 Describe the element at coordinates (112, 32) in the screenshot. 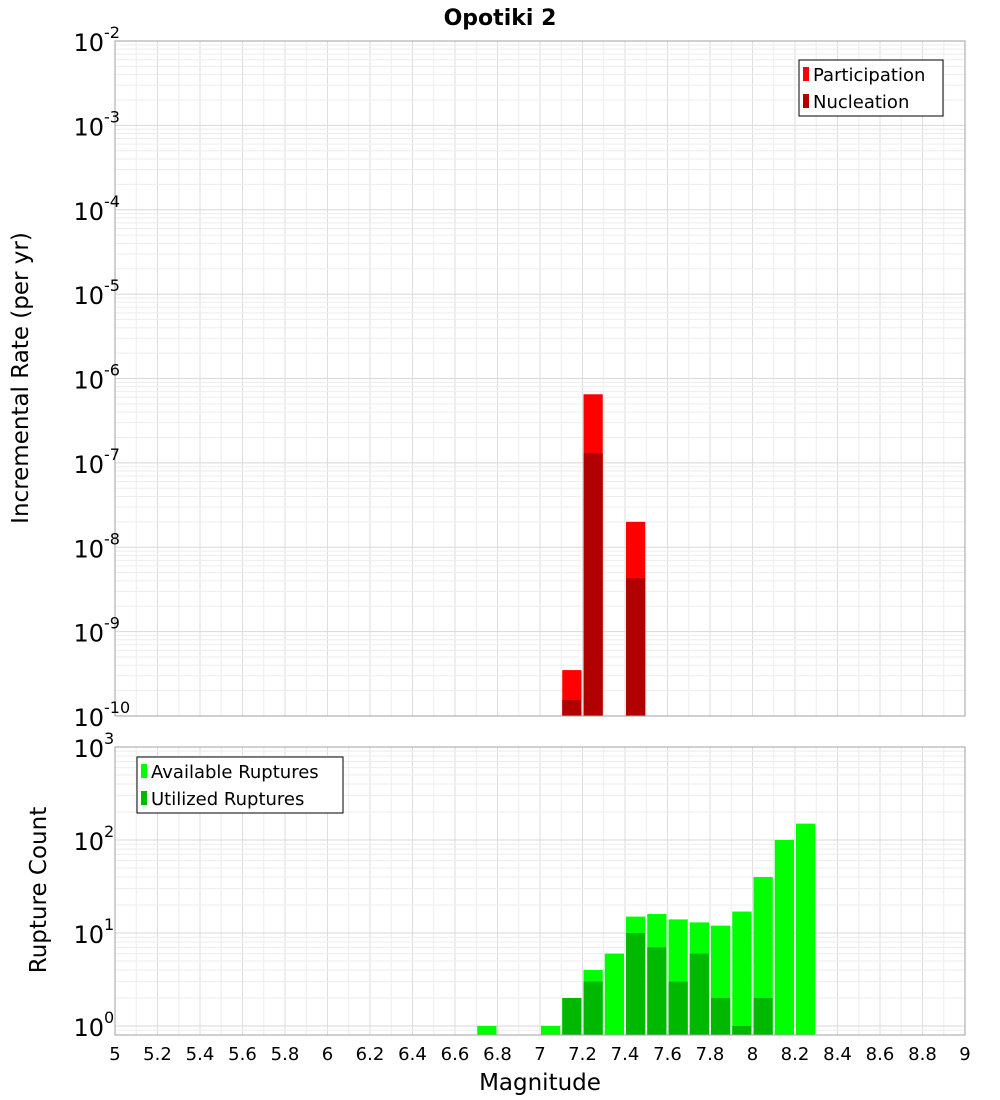

I see `top-y-tick-exponent: -2` at that location.